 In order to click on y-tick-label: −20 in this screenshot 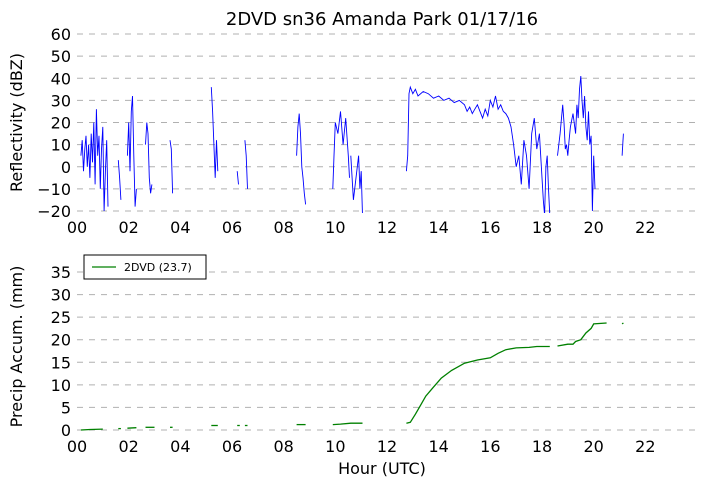, I will do `click(54, 211)`.